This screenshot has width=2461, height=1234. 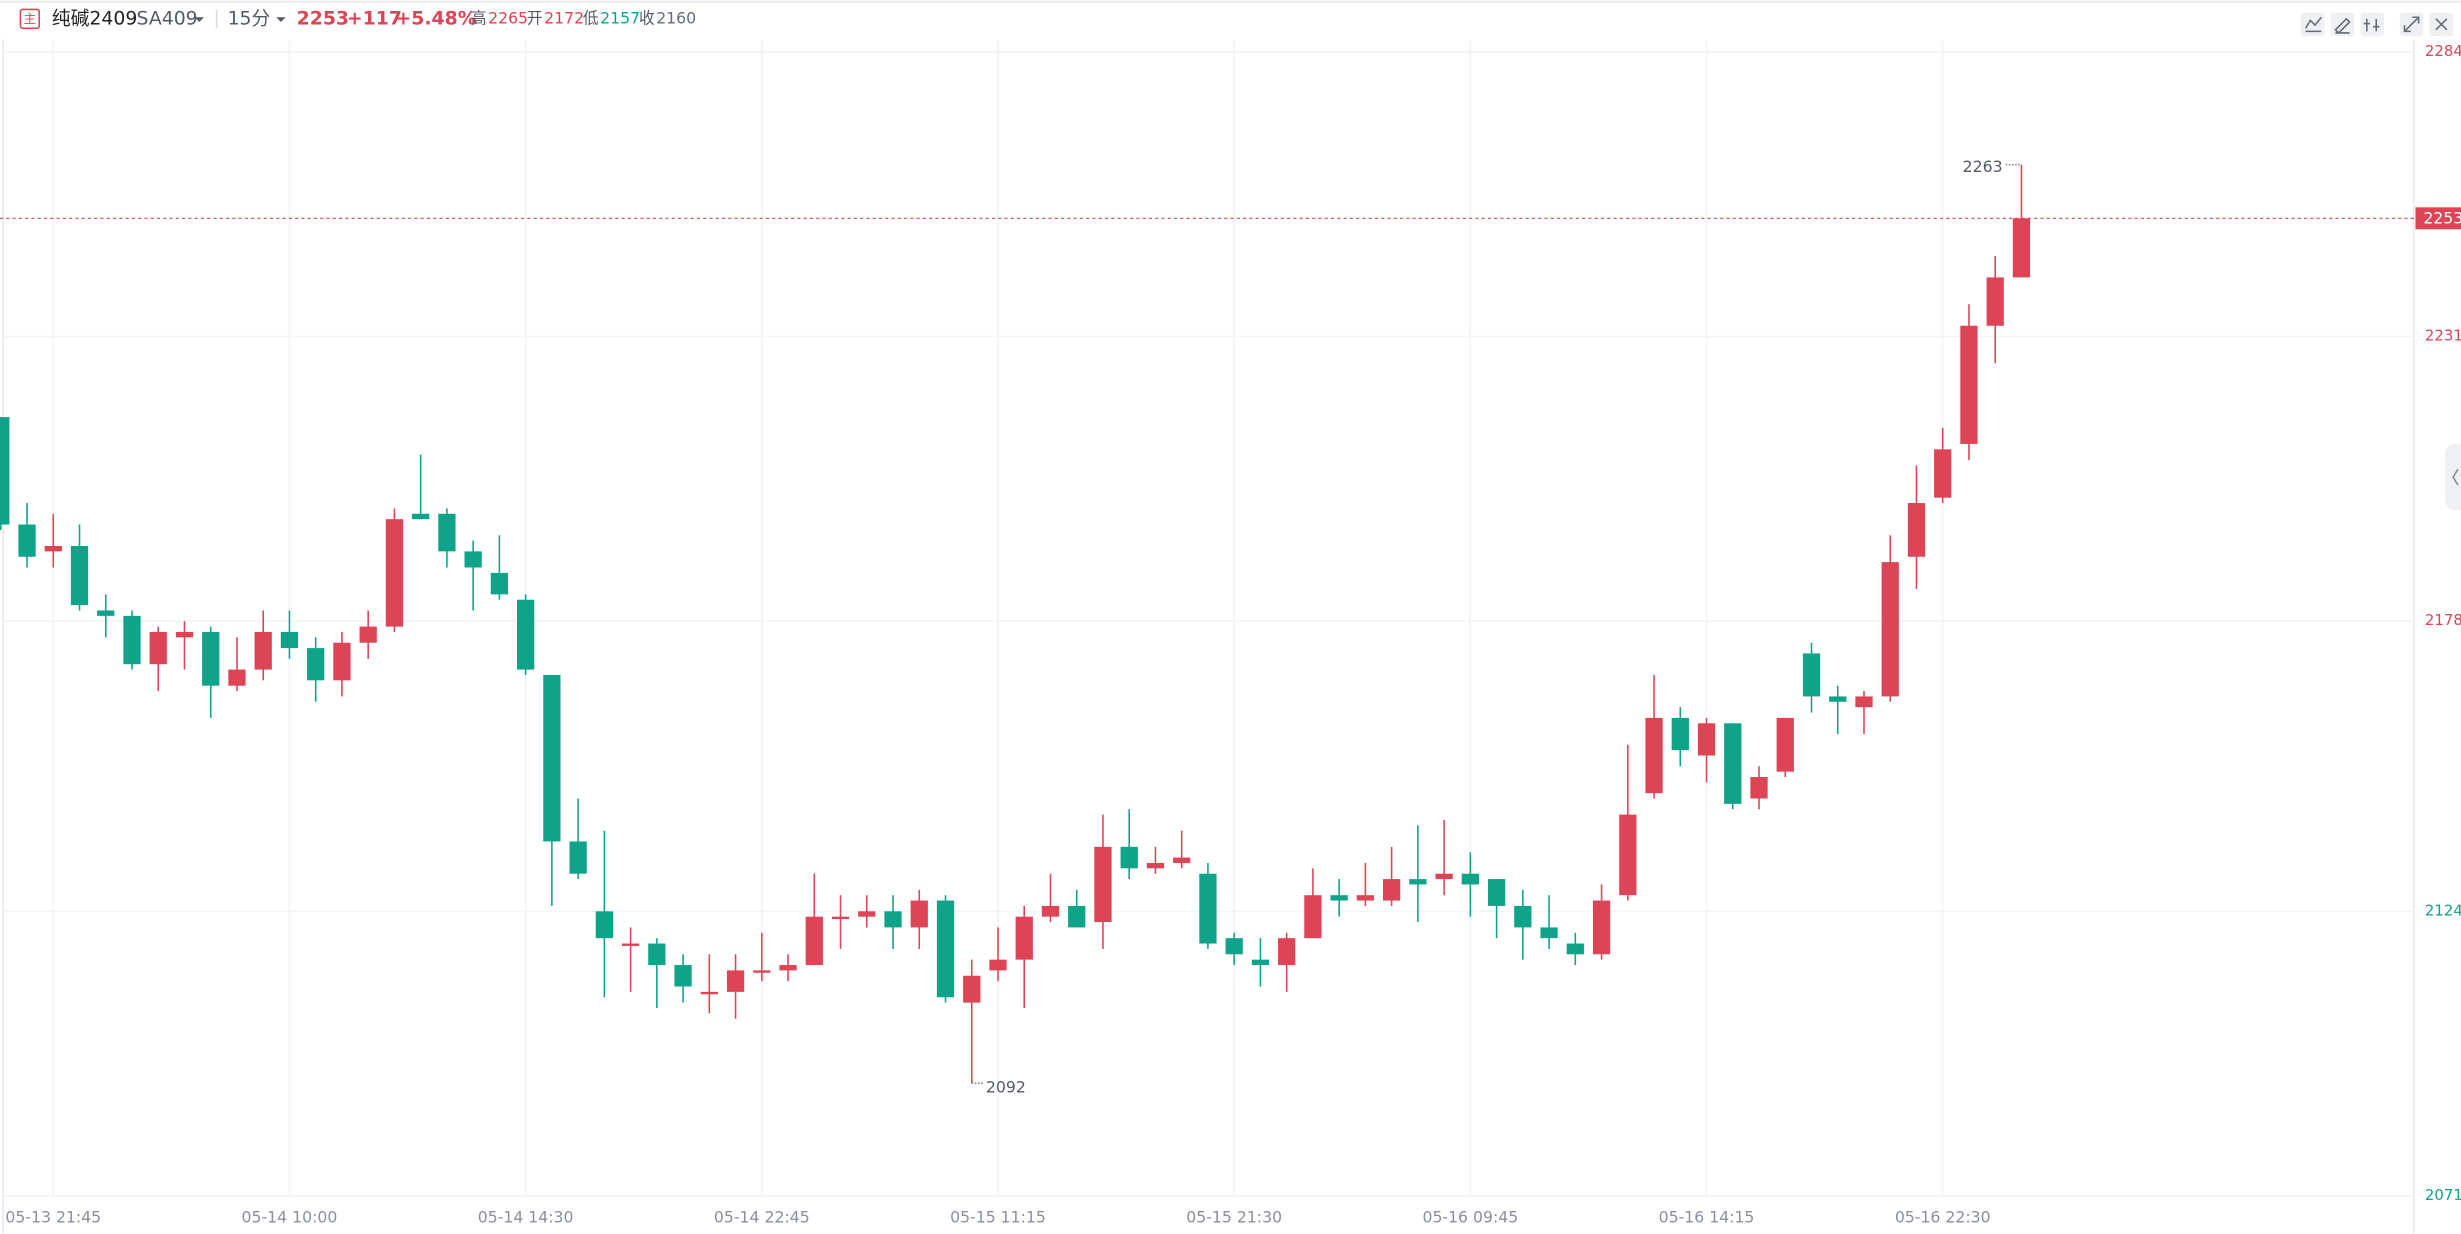 What do you see at coordinates (2443, 910) in the screenshot?
I see `y-tick-label: 2124` at bounding box center [2443, 910].